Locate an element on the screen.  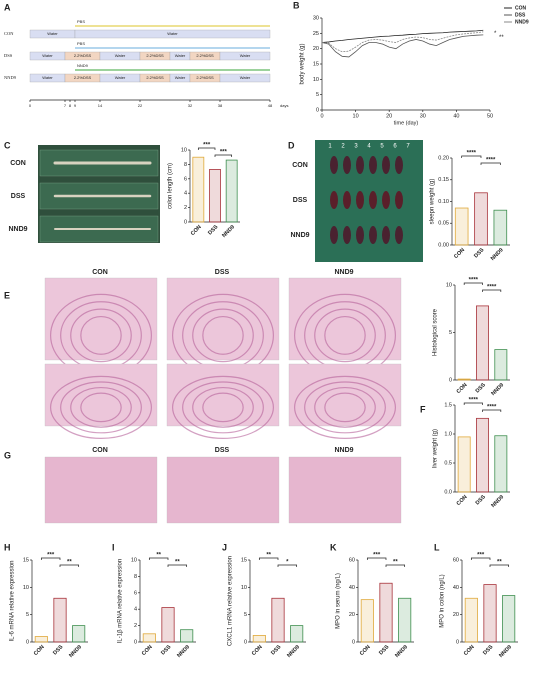
line-series is located at coordinates (402, 42).